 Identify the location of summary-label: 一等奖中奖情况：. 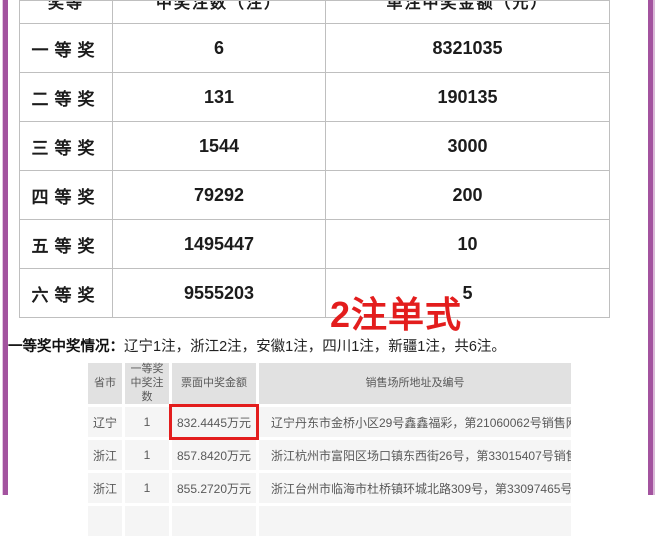
(66, 347).